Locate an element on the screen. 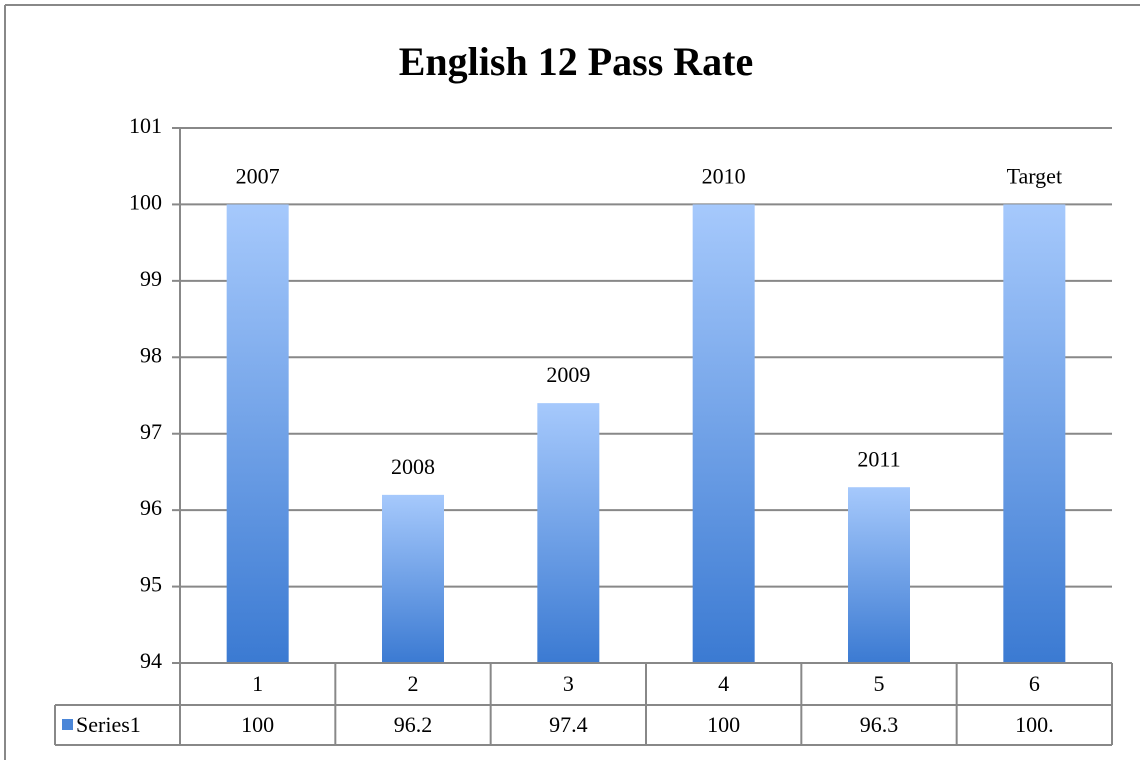 The image size is (1140, 760). x-tick-label: 3 is located at coordinates (568, 683).